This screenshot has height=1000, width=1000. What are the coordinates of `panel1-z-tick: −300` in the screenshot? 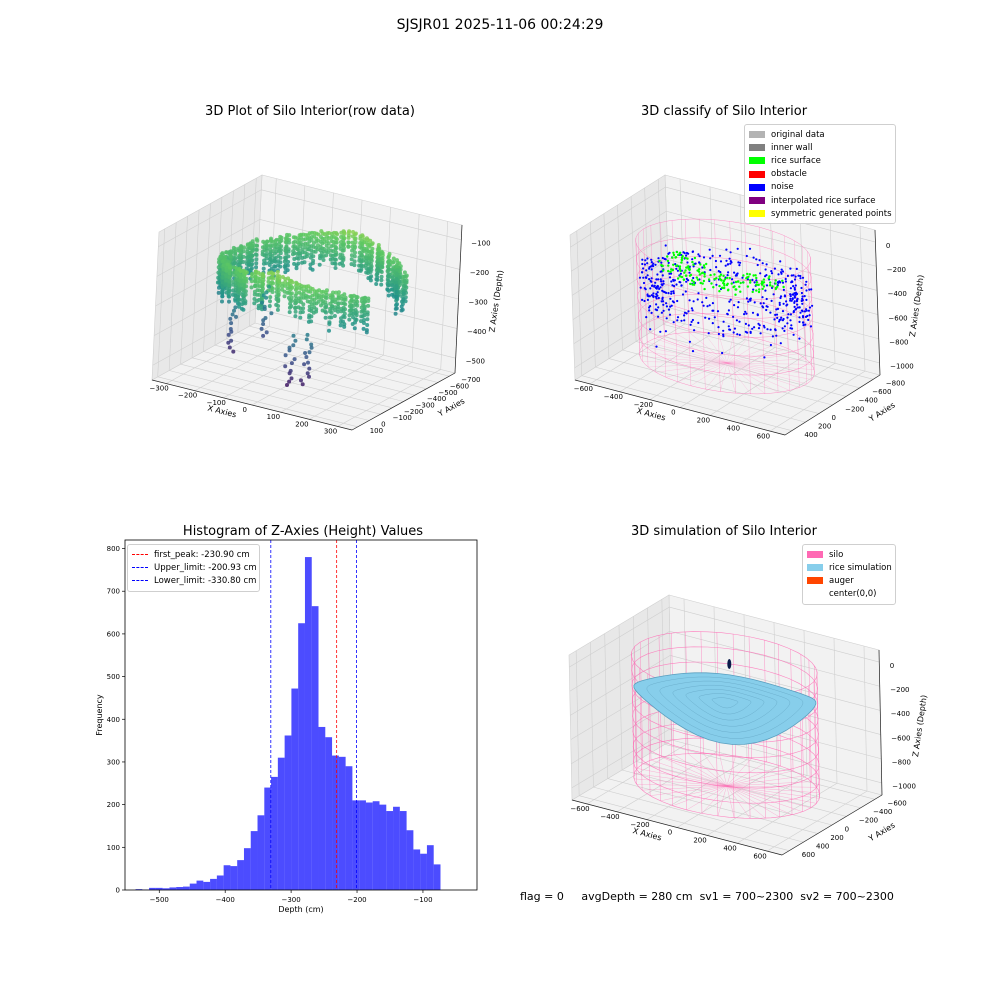 It's located at (478, 303).